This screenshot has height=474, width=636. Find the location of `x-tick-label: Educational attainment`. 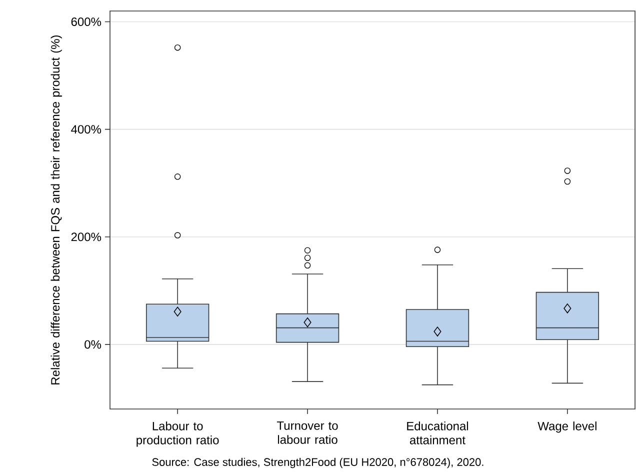

x-tick-label: Educational attainment is located at coordinates (437, 433).